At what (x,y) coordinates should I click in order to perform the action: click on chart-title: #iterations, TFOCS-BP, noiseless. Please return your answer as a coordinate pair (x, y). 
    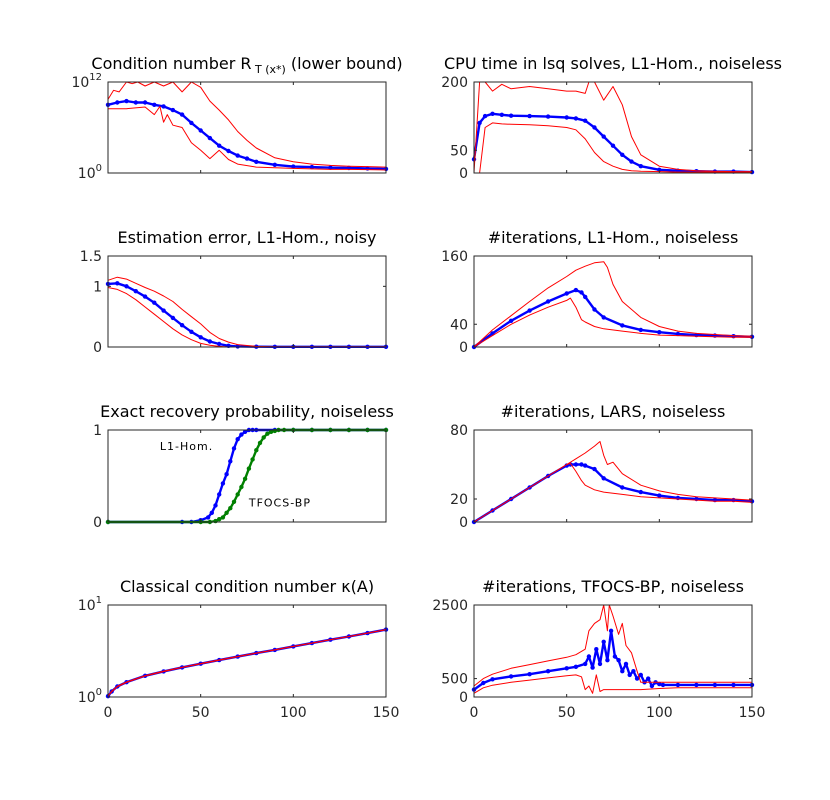
    Looking at the image, I should click on (613, 586).